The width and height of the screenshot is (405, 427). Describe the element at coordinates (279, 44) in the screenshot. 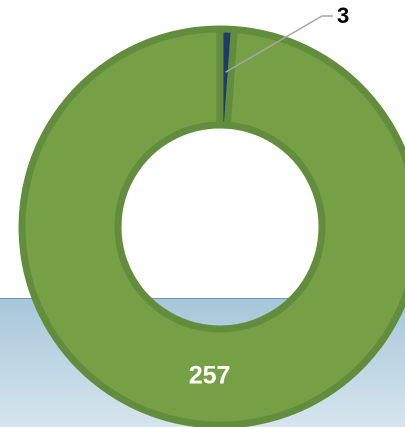

I see `leader-line` at that location.